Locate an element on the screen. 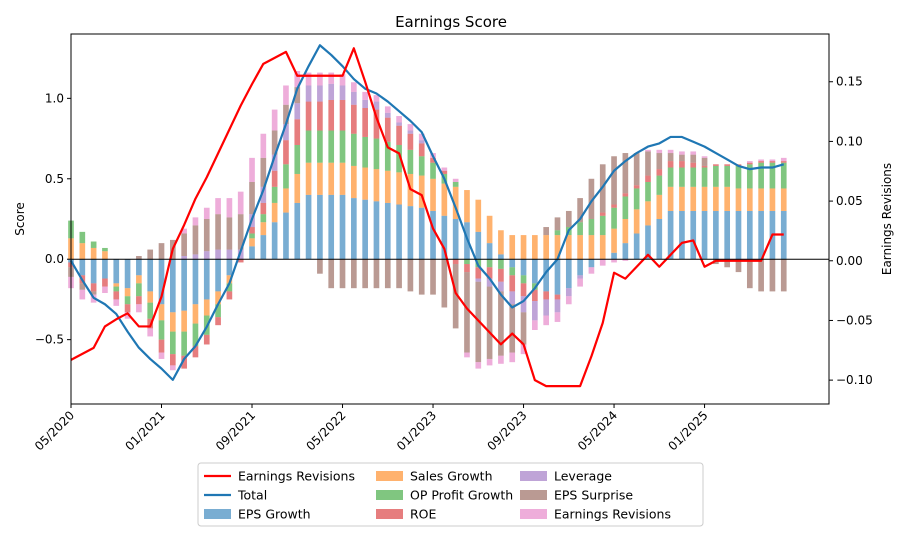  y-tick-label-right: −0.05 is located at coordinates (854, 320).